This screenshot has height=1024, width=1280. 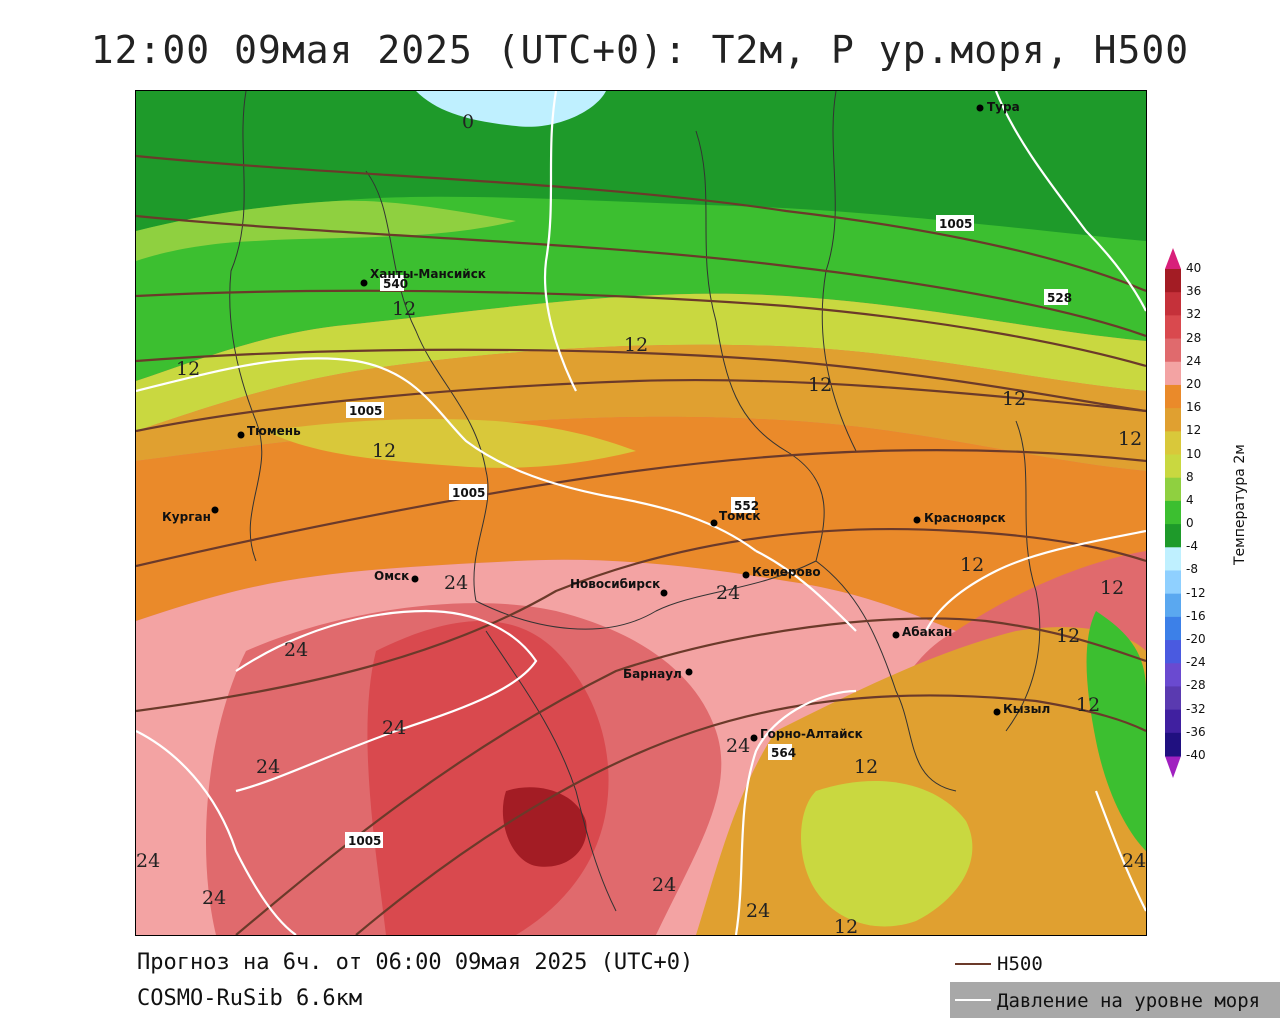 I want to click on city-label: Томск, so click(x=740, y=516).